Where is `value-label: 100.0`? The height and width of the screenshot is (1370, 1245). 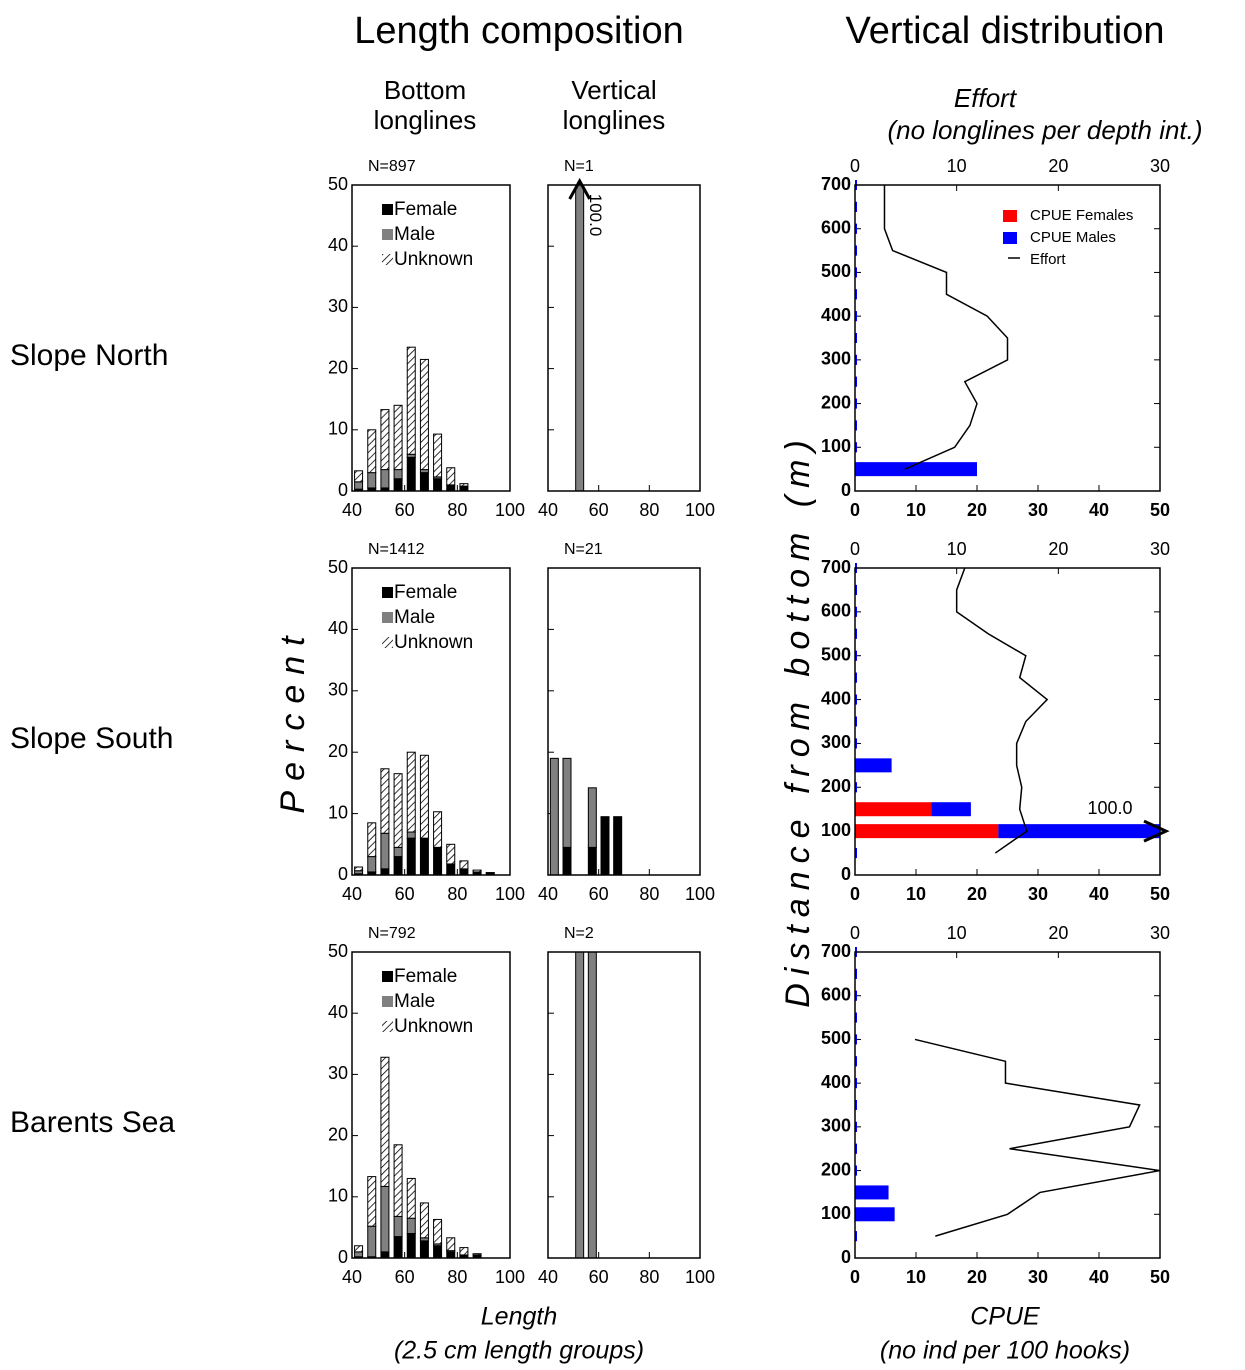 value-label: 100.0 is located at coordinates (595, 215).